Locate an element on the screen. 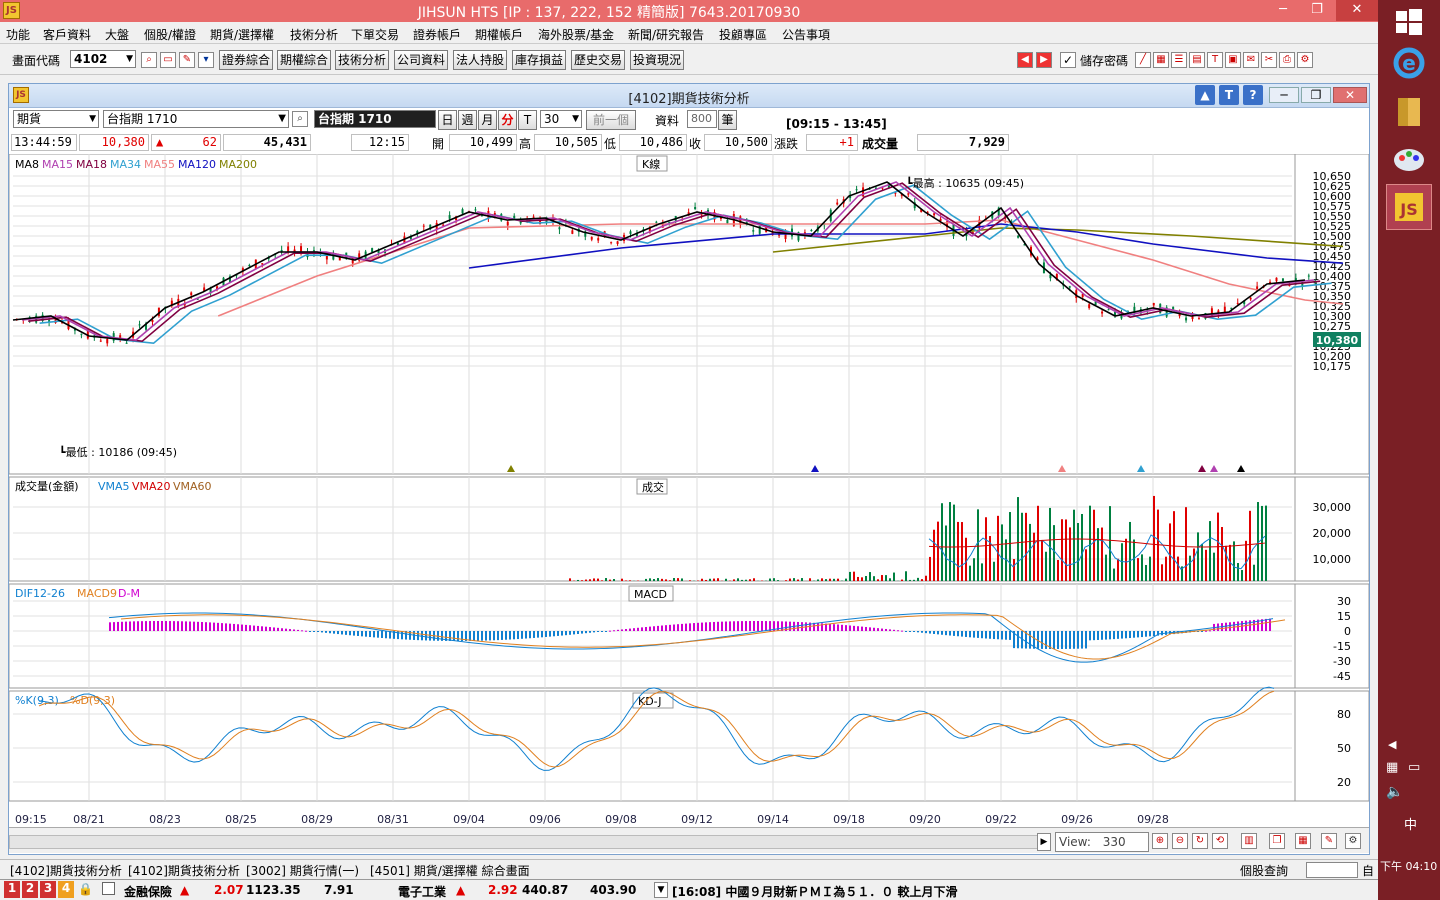  forward-arrow-icon: ▶ is located at coordinates (1044, 60).